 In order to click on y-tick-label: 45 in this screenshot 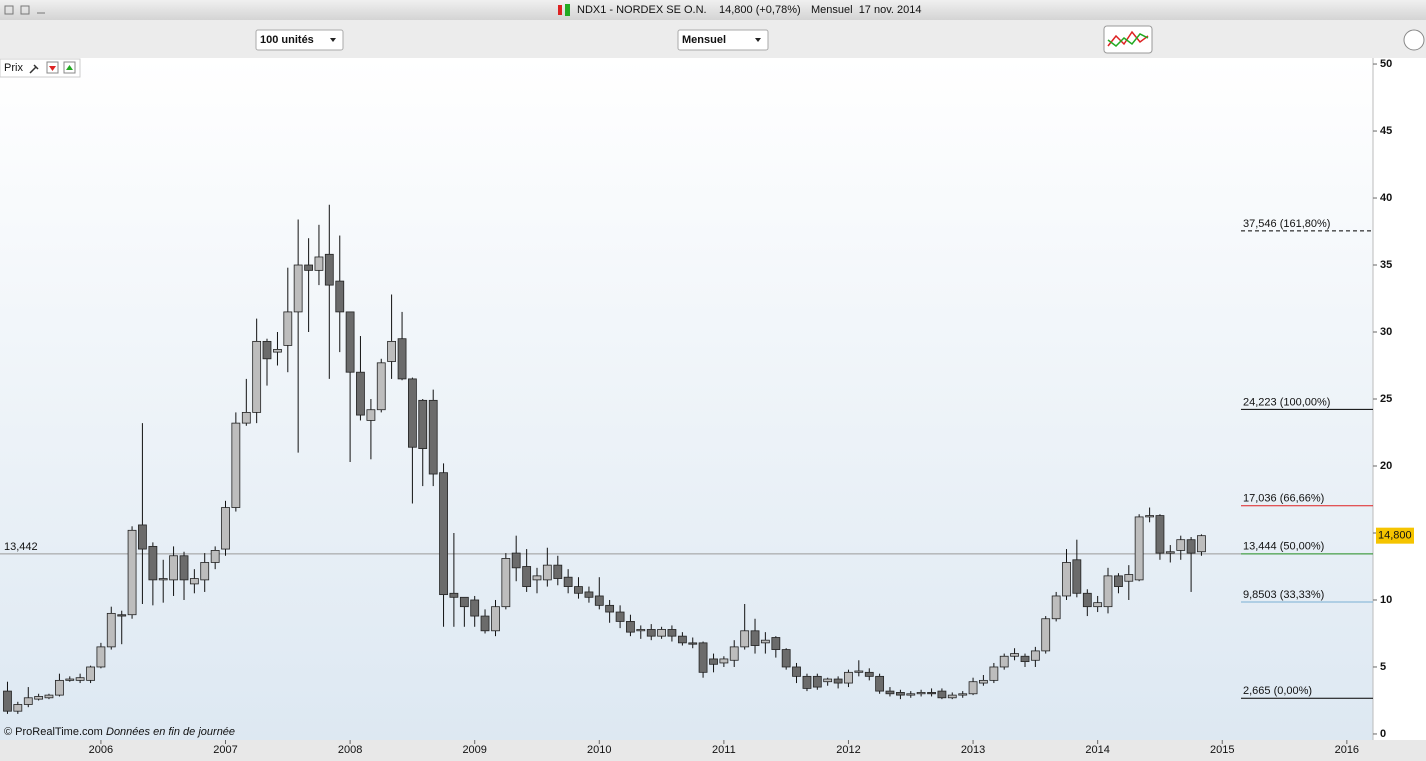, I will do `click(1386, 131)`.